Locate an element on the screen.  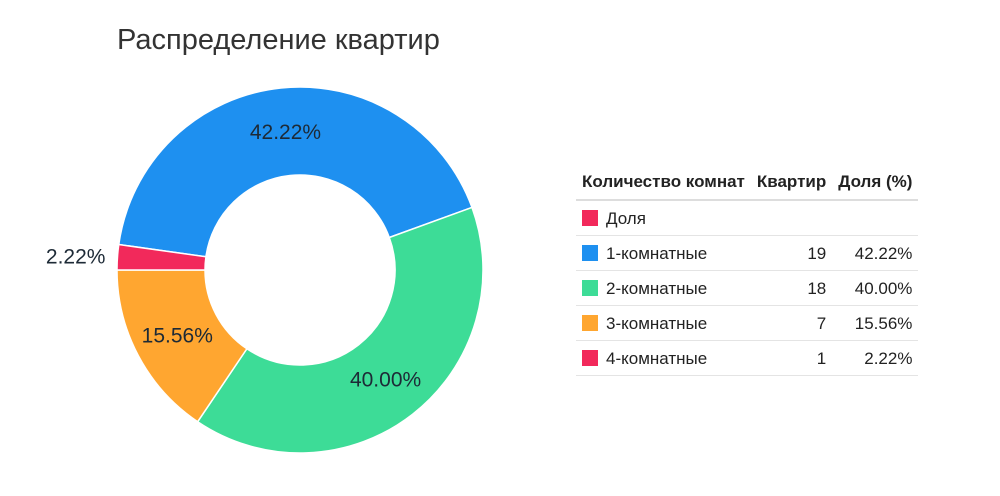
legend-label: 4-комнатные is located at coordinates (657, 358).